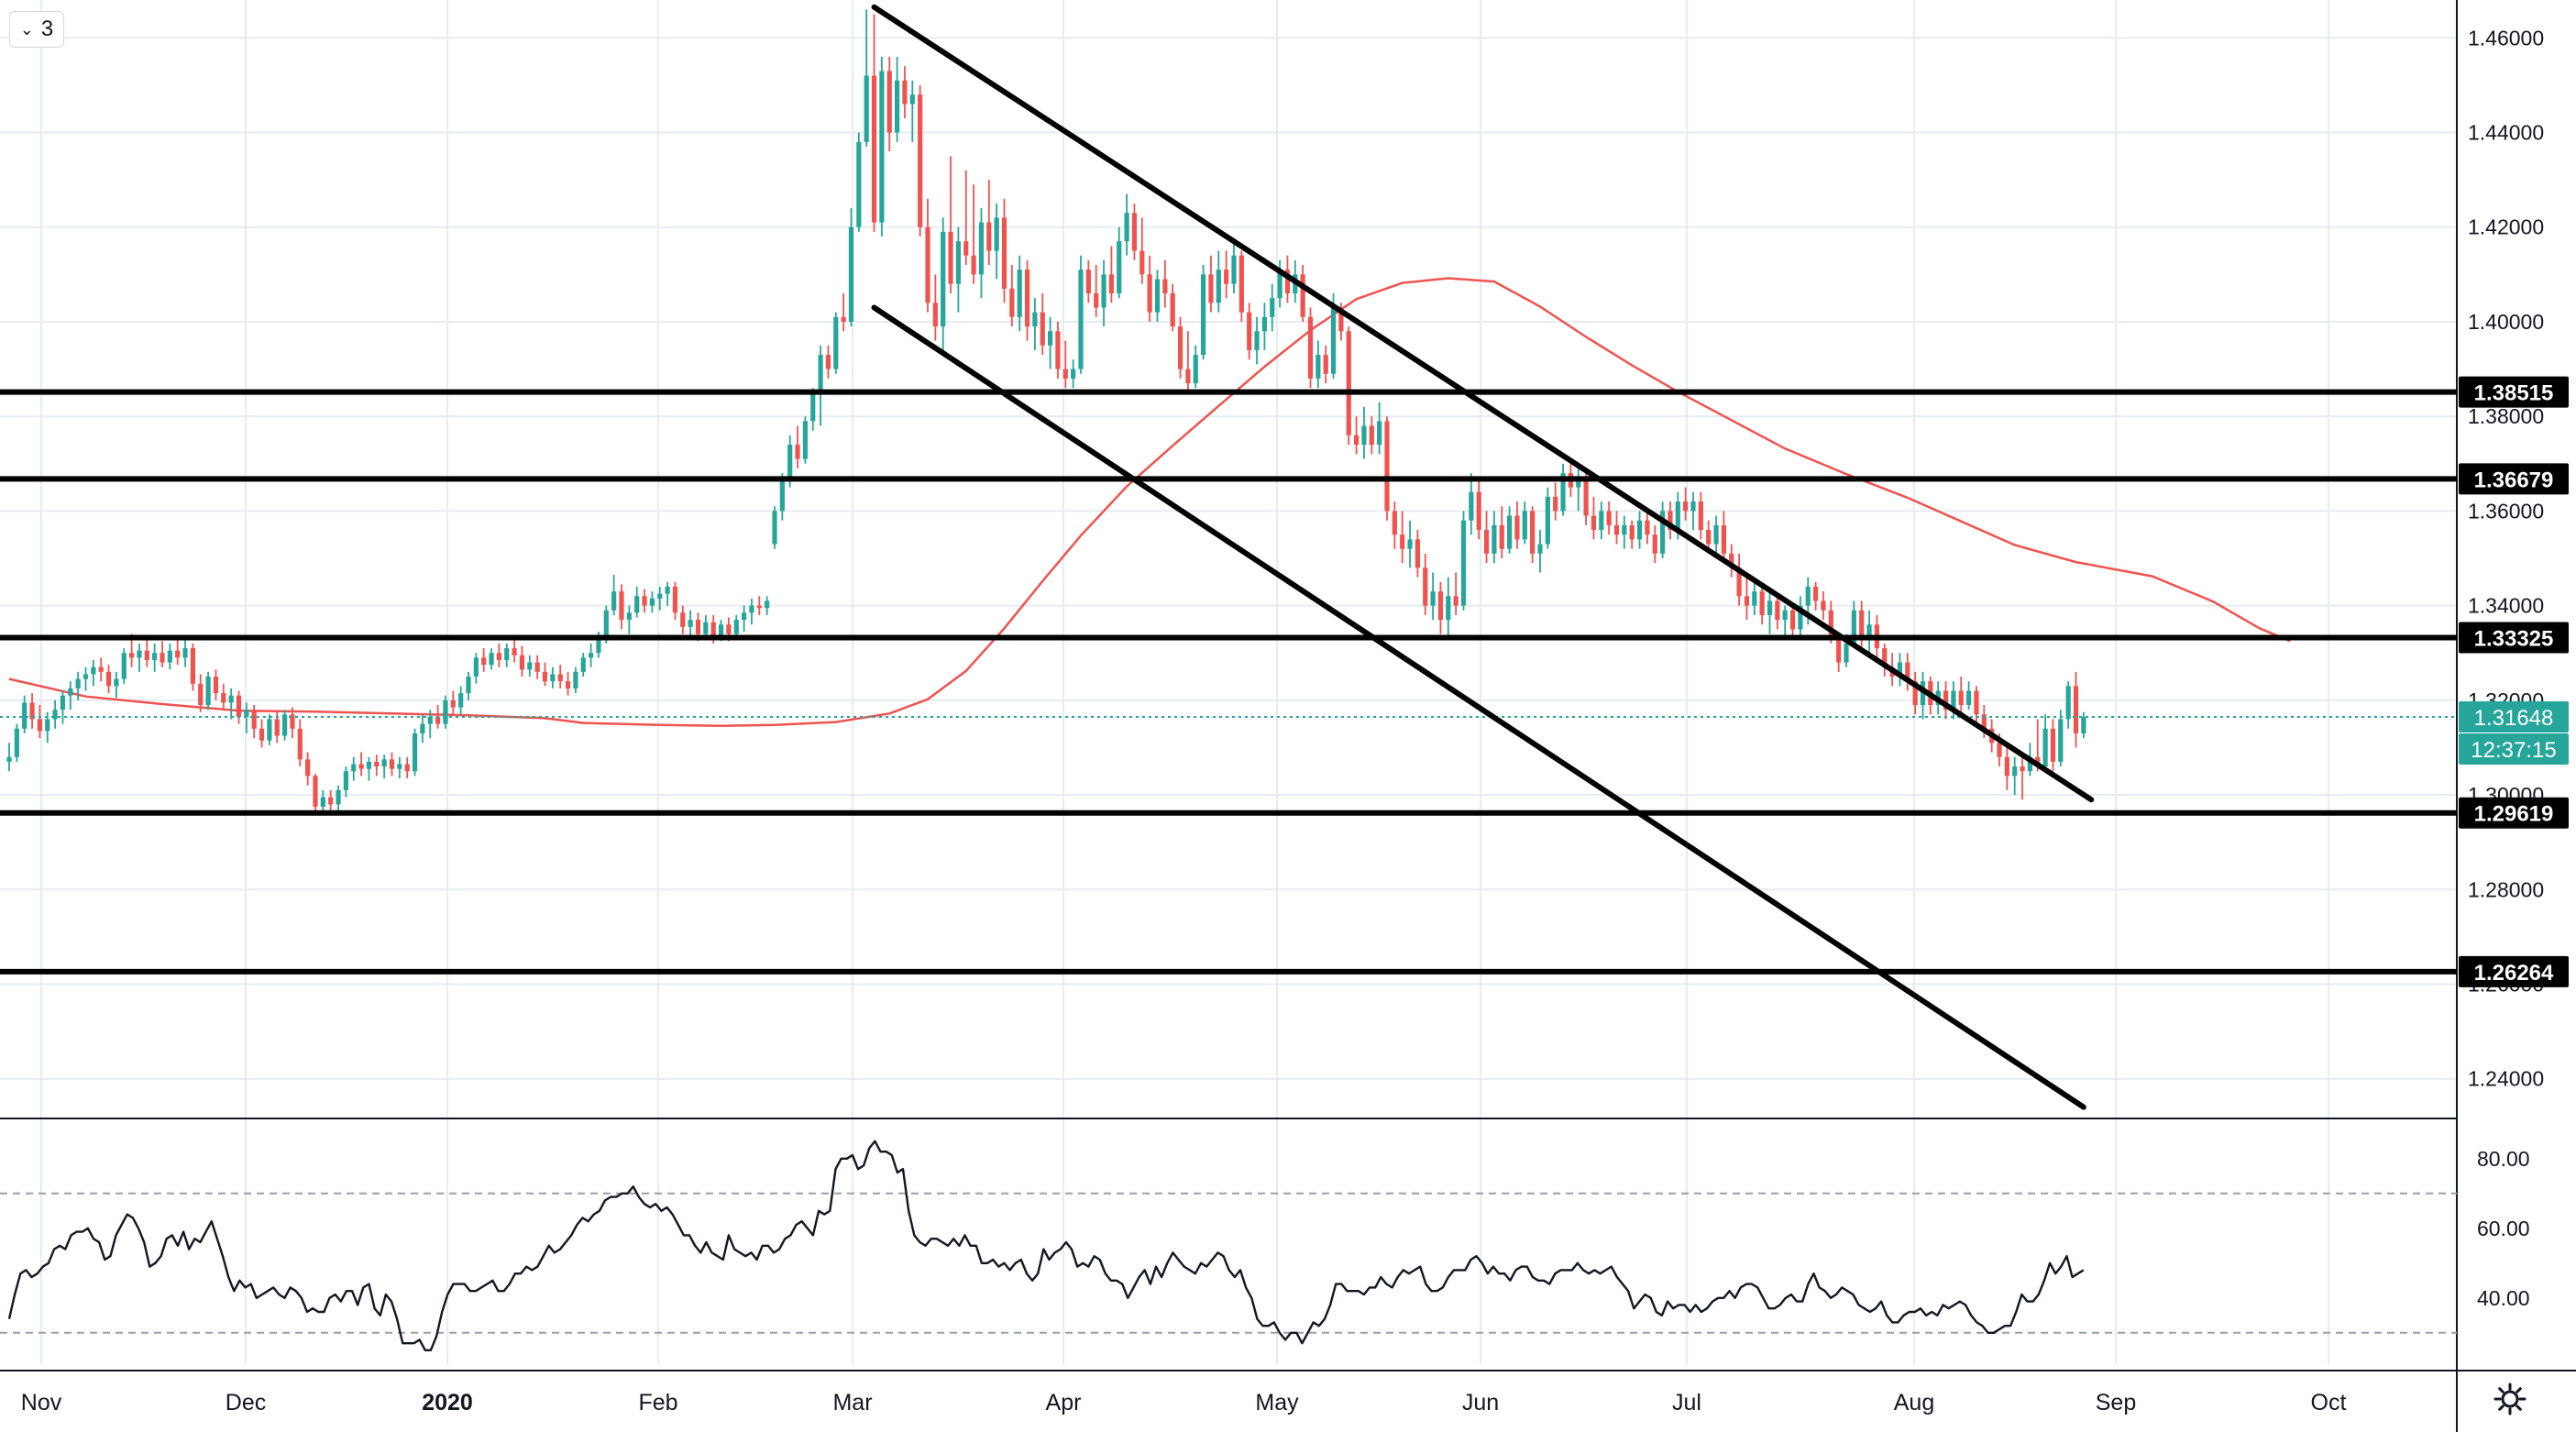  Describe the element at coordinates (852, 1402) in the screenshot. I see `time-tick-label: Mar` at that location.